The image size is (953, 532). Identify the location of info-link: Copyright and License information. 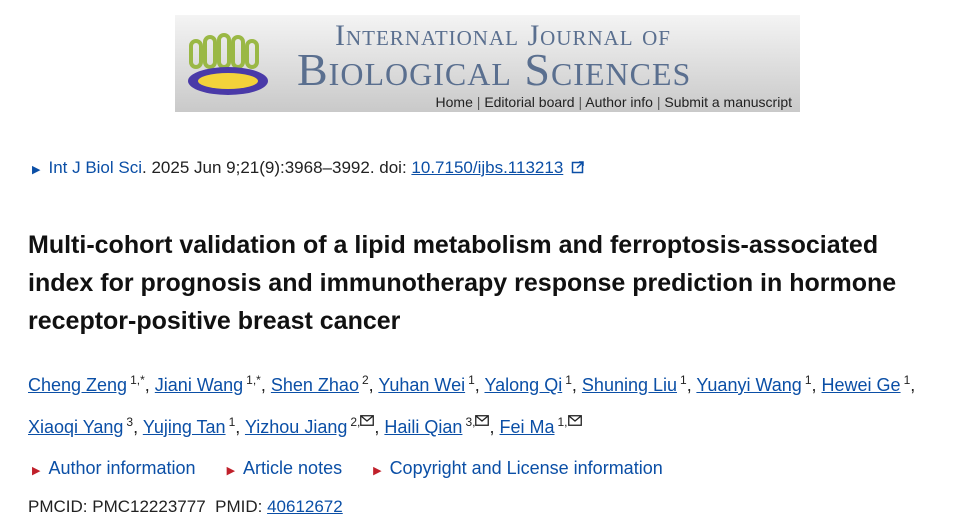
(526, 468).